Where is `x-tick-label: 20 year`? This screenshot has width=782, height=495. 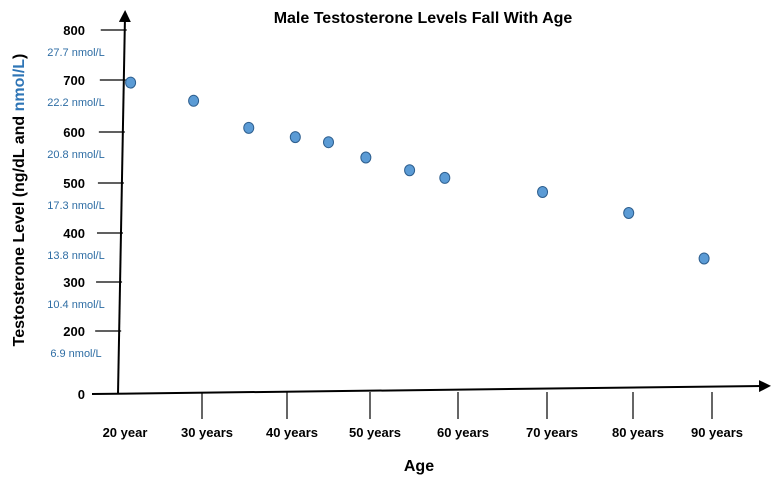
x-tick-label: 20 year is located at coordinates (125, 432).